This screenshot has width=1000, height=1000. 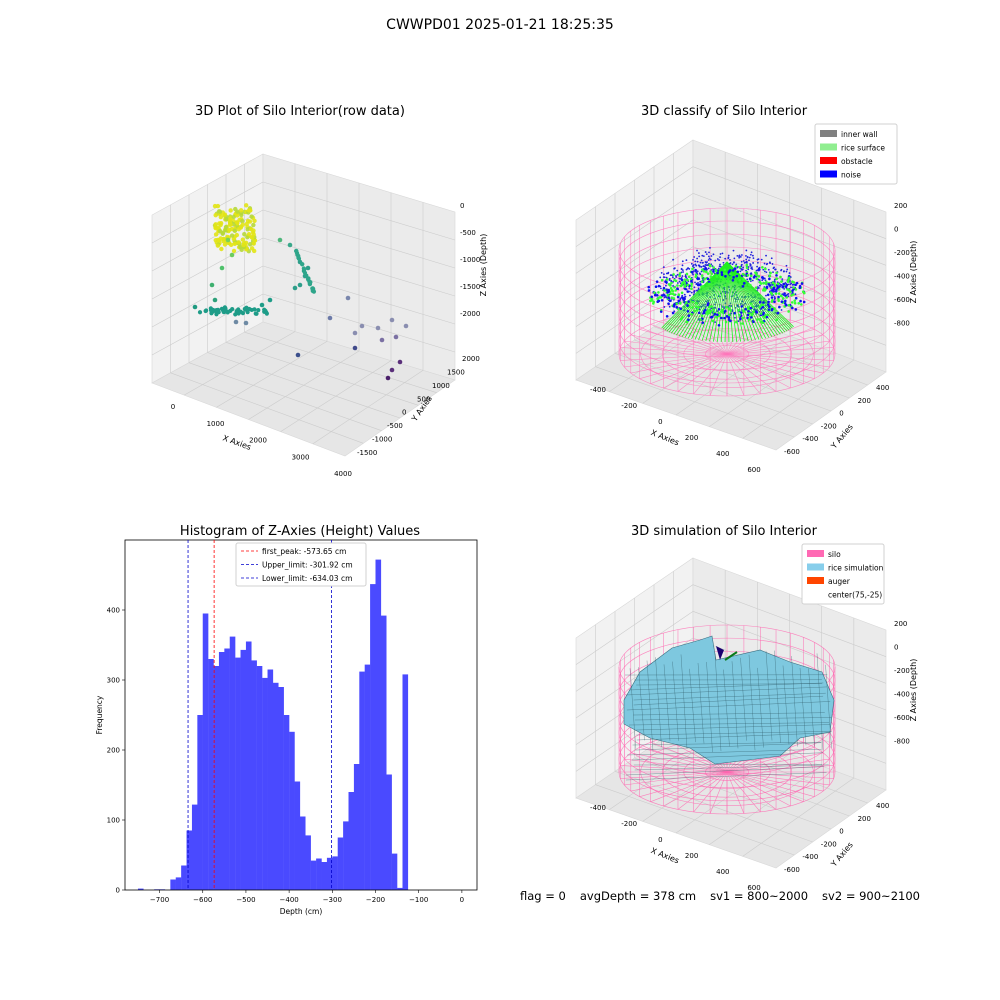 I want to click on histogram-x-tick-label: −400, so click(x=289, y=900).